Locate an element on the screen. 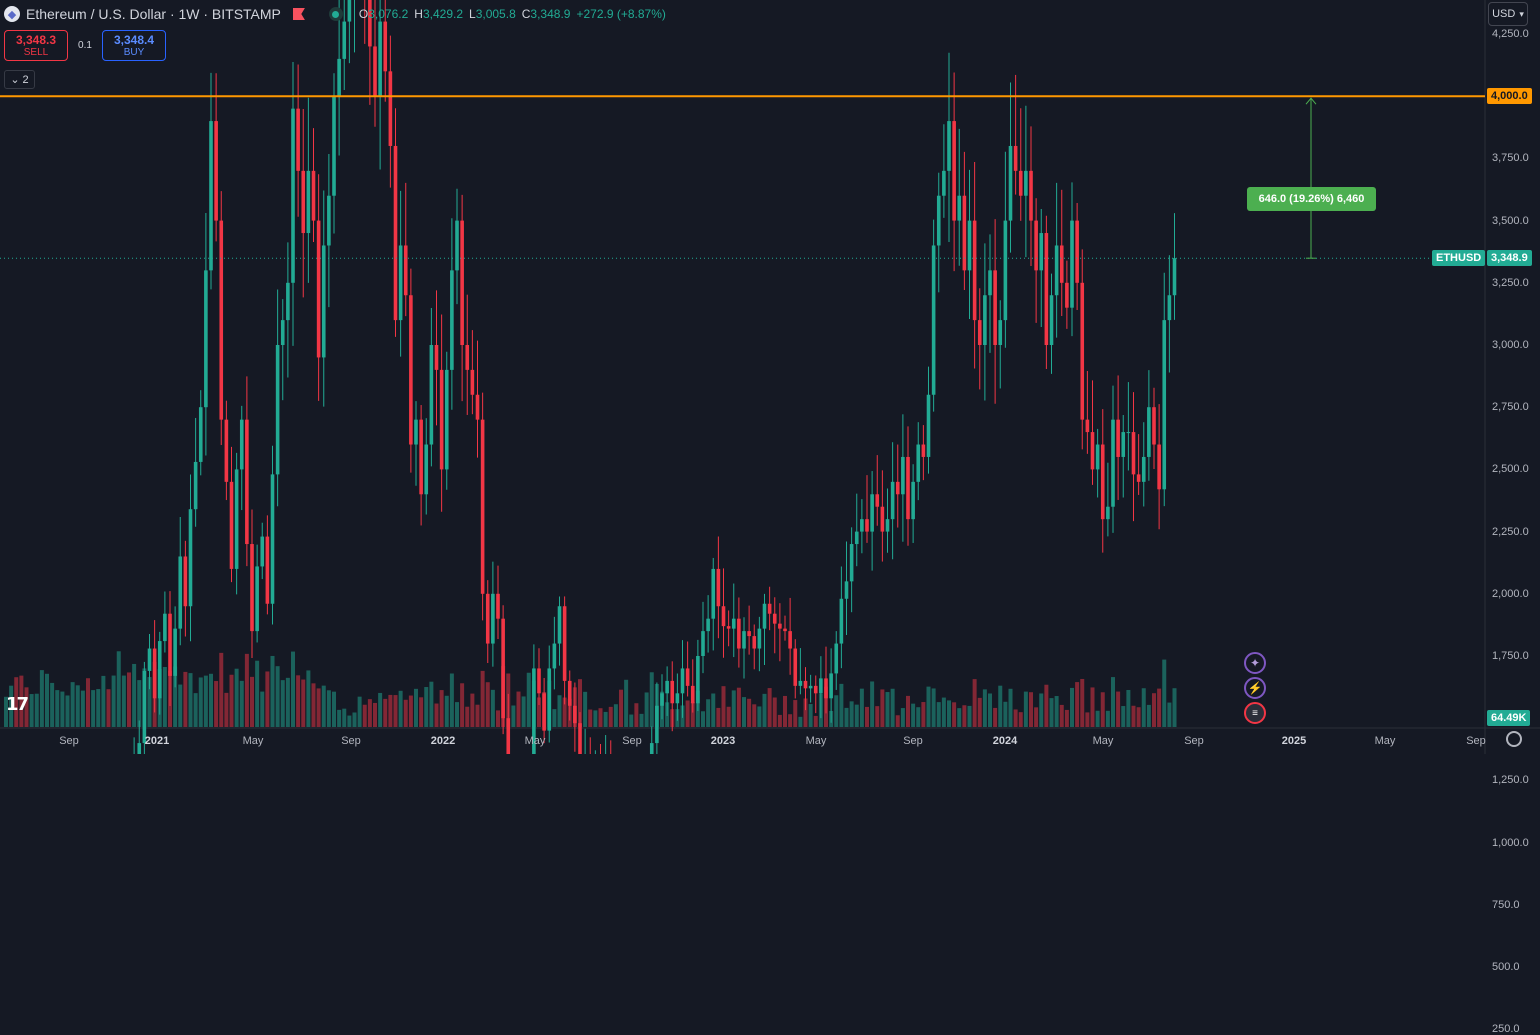 The image size is (1540, 1035). ohlc-item: C3,348.9 is located at coordinates (546, 14).